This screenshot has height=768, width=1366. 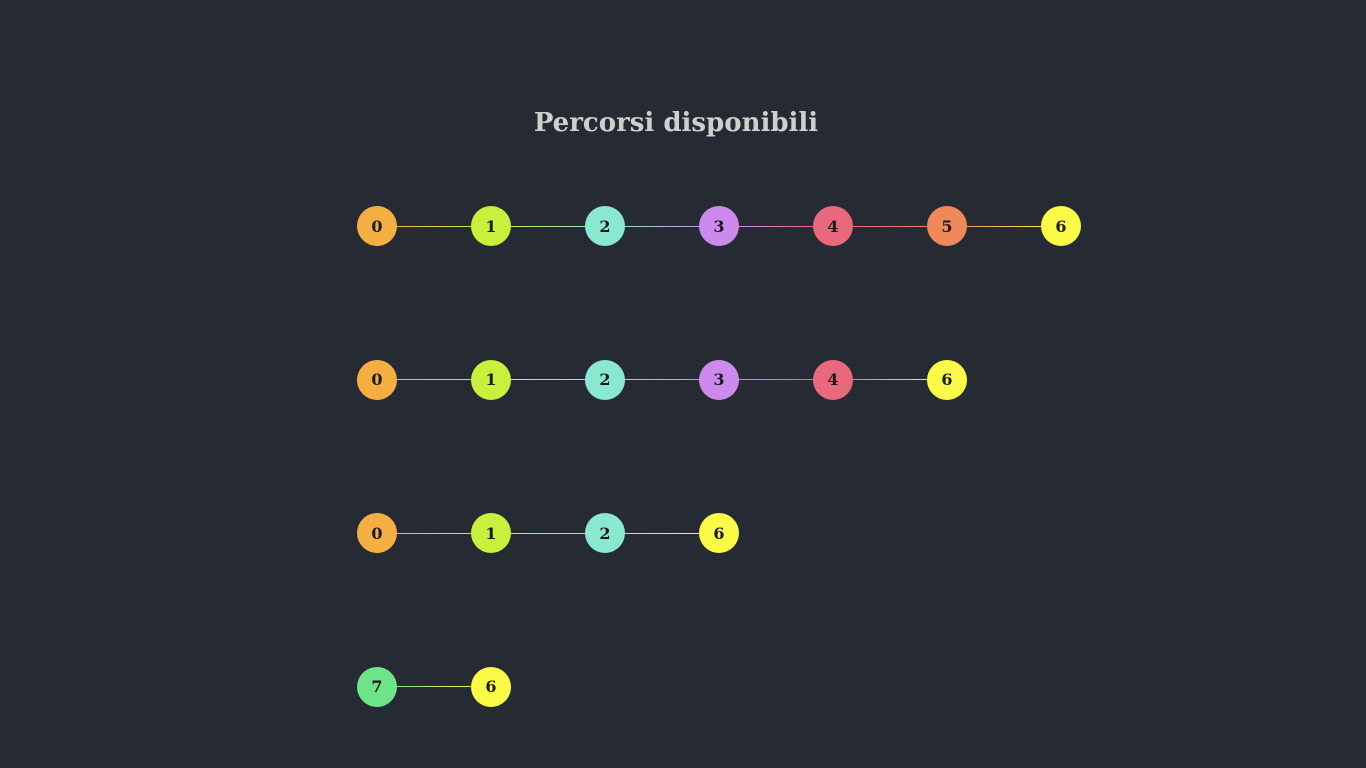 I want to click on path-row: 0 1 2 3 4 6, so click(x=662, y=380).